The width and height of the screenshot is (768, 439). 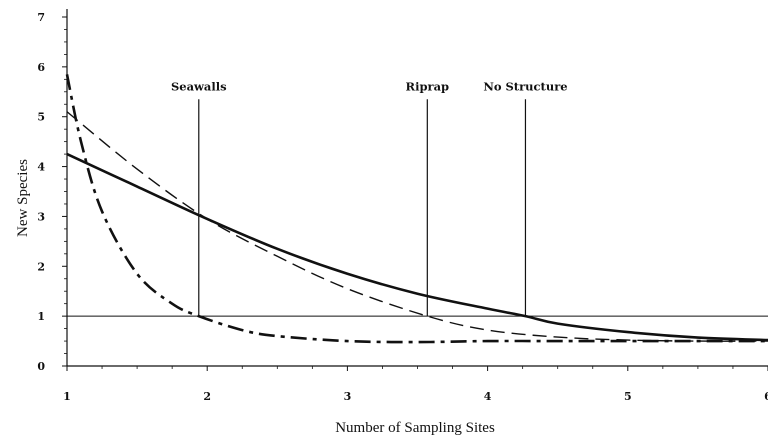 I want to click on x-tick-label: 2, so click(x=207, y=396).